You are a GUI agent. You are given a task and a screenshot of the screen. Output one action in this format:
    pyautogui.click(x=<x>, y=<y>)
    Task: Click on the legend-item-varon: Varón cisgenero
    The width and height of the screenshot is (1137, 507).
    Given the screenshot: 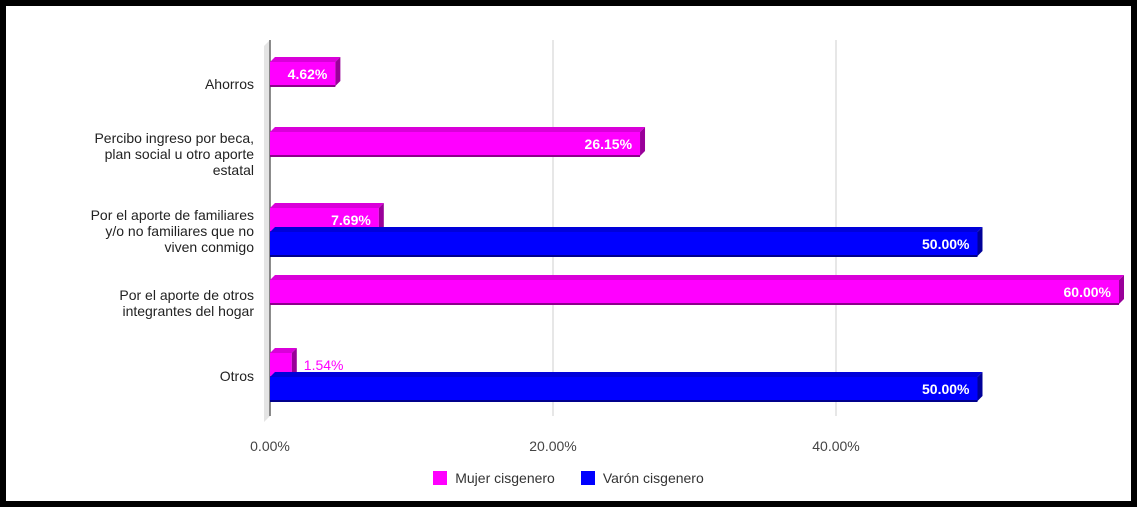 What is the action you would take?
    pyautogui.click(x=642, y=478)
    